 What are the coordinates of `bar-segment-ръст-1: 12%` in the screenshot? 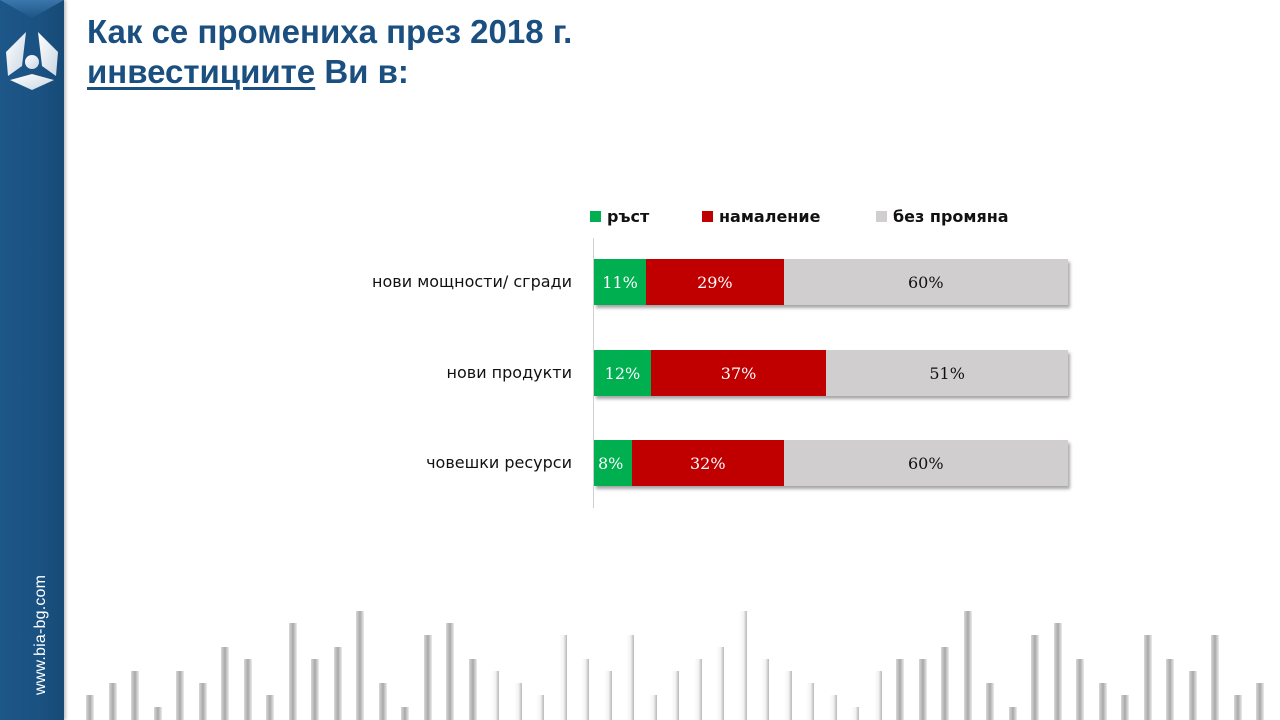 It's located at (622, 373).